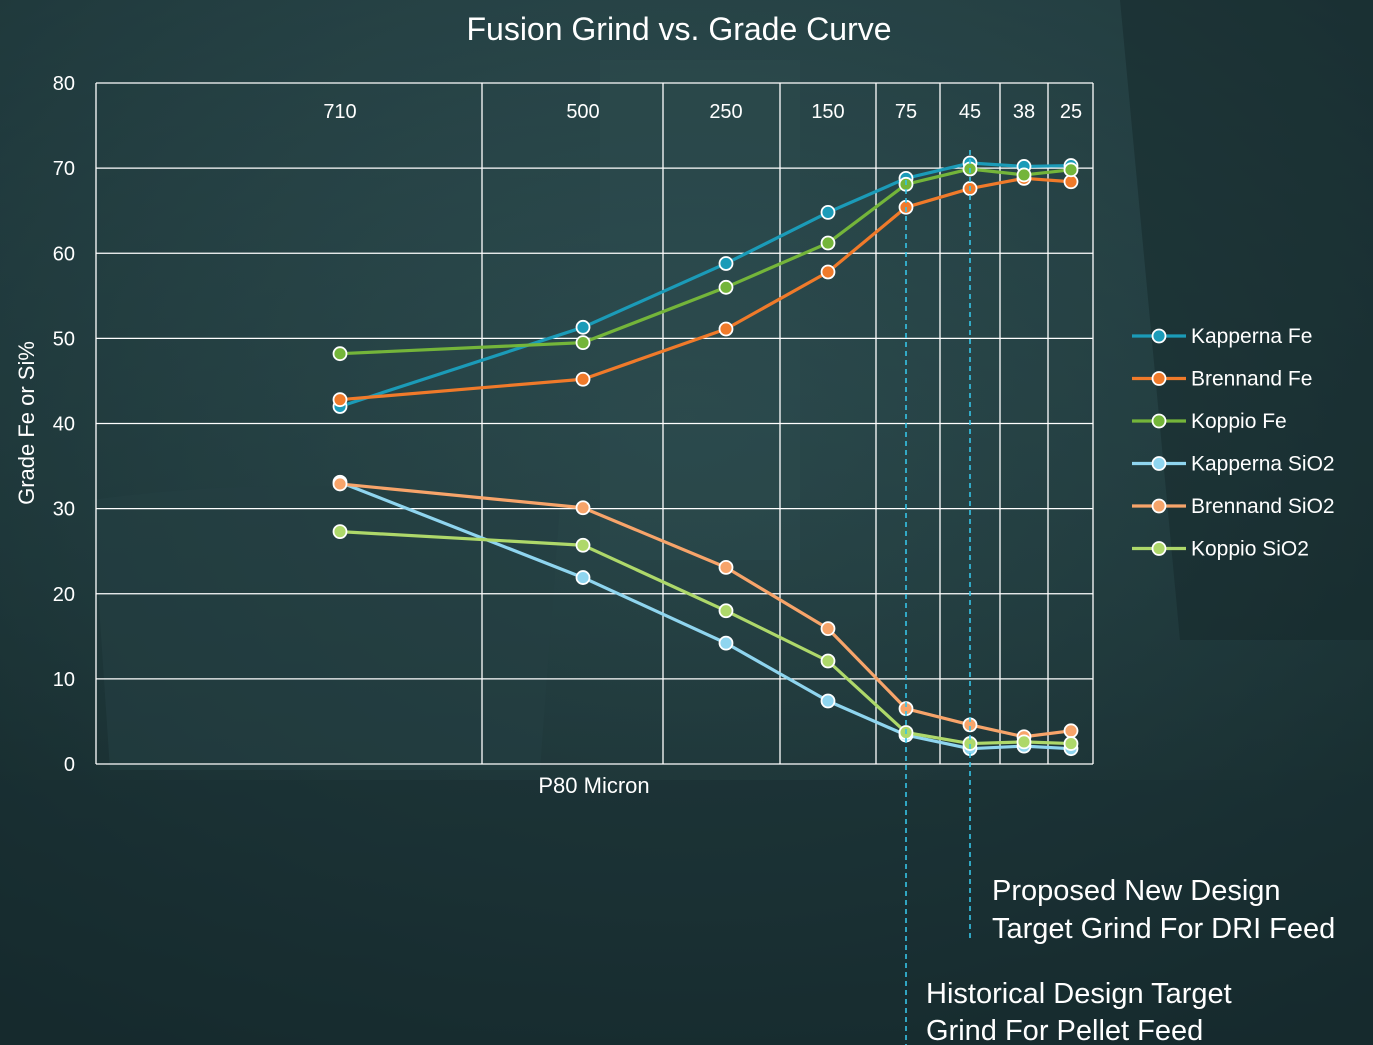 The height and width of the screenshot is (1045, 1373). What do you see at coordinates (1239, 421) in the screenshot?
I see `legend-label: Koppio Fe` at bounding box center [1239, 421].